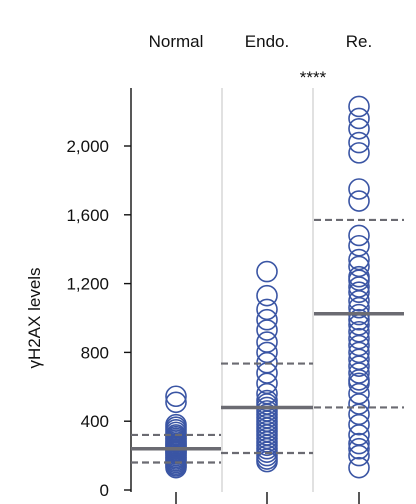 The height and width of the screenshot is (504, 416). I want to click on y-tick-label: 800, so click(95, 352).